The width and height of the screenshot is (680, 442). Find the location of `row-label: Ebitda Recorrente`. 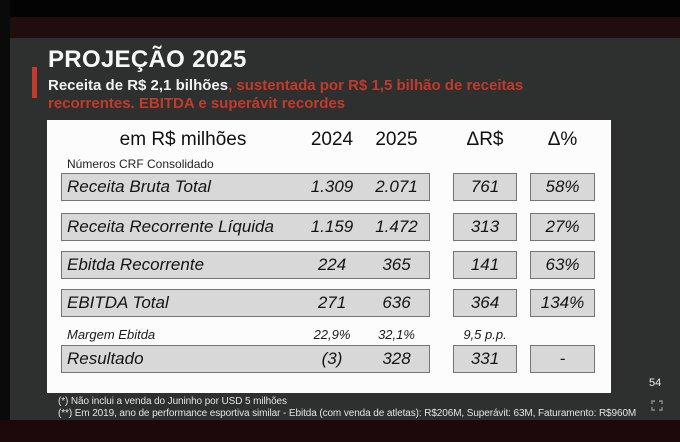

row-label: Ebitda Recorrente is located at coordinates (136, 264).